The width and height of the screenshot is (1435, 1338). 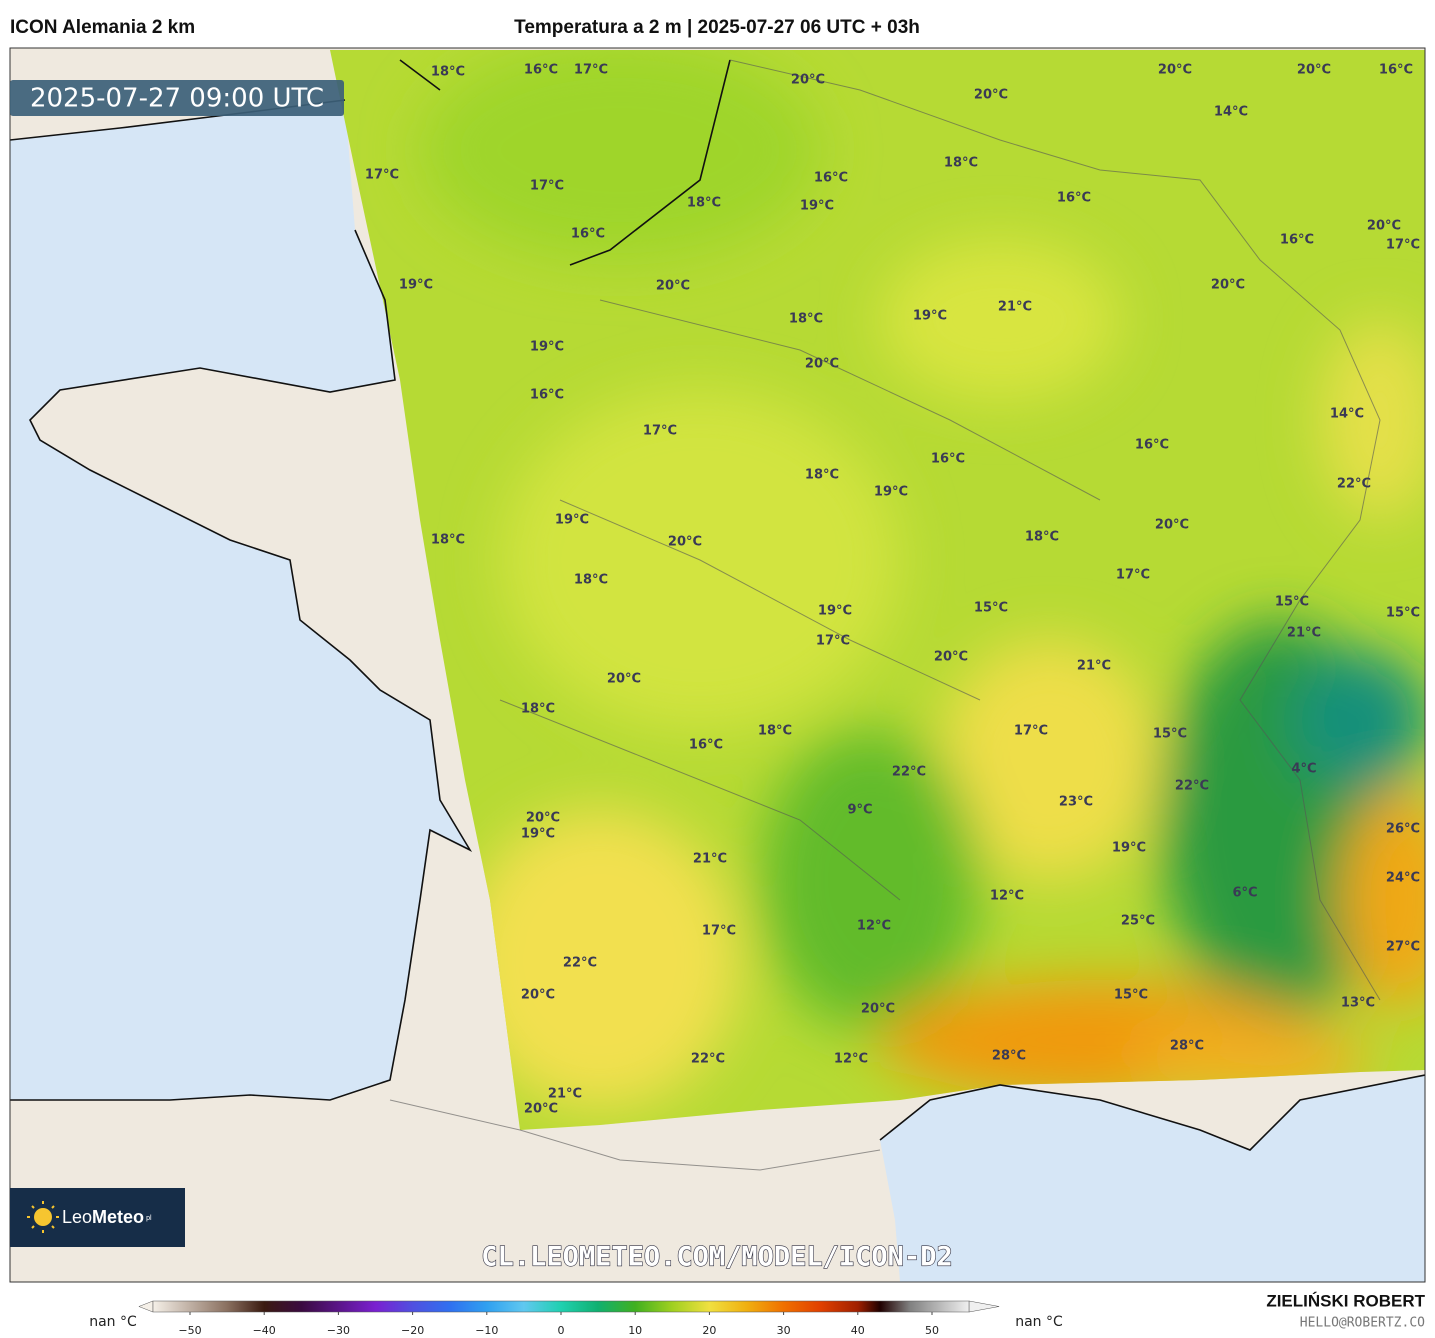 I want to click on colorbar-tick-label: 20, so click(x=709, y=1330).